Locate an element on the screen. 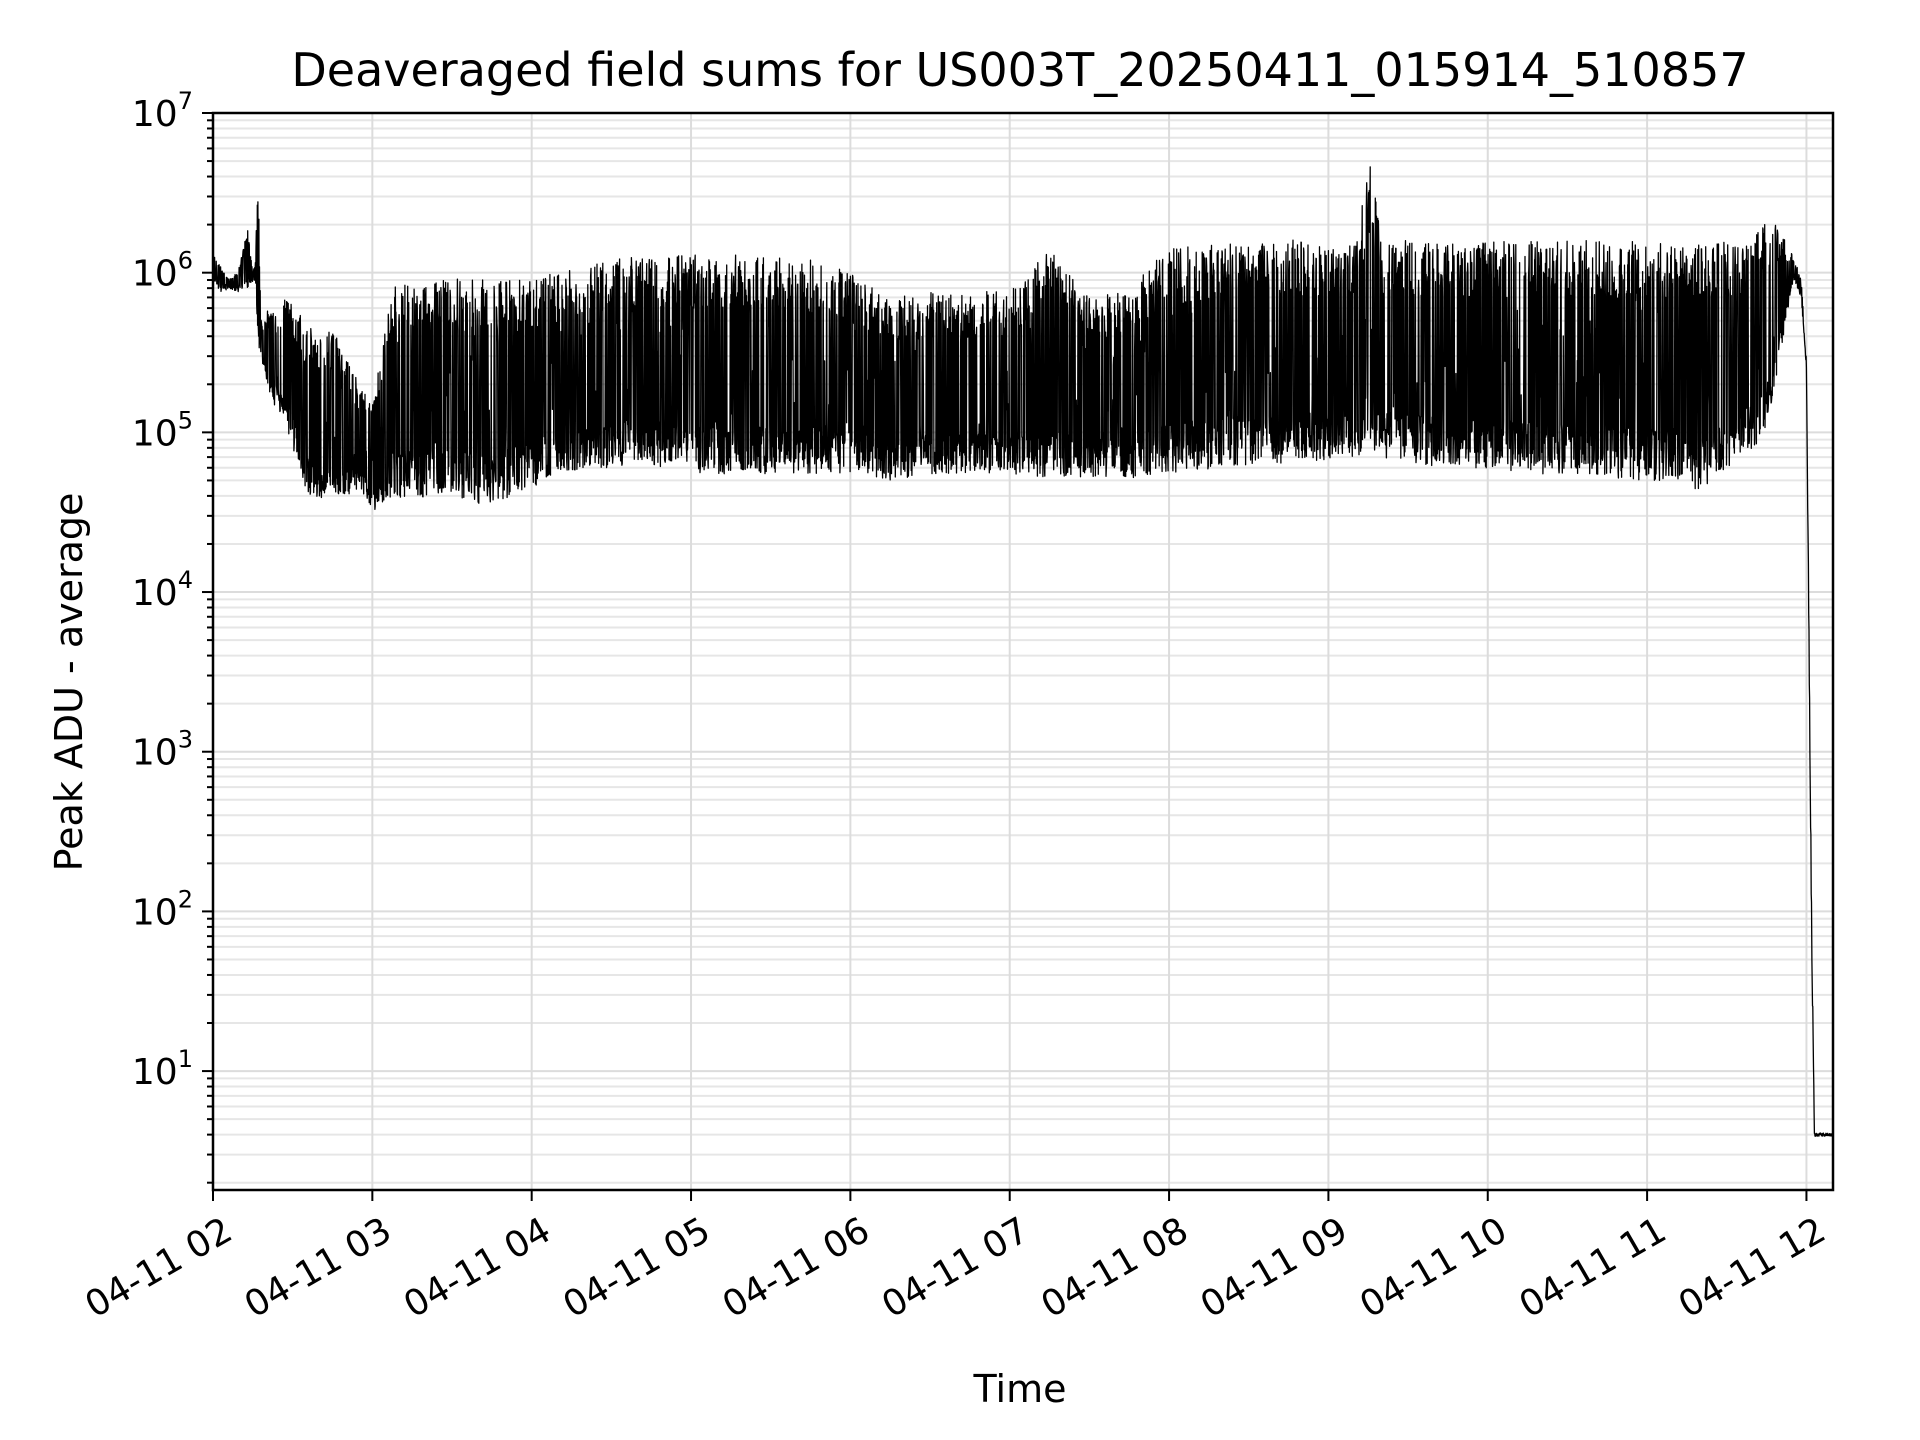  y-tick-label-exponent: 7 is located at coordinates (185, 101).